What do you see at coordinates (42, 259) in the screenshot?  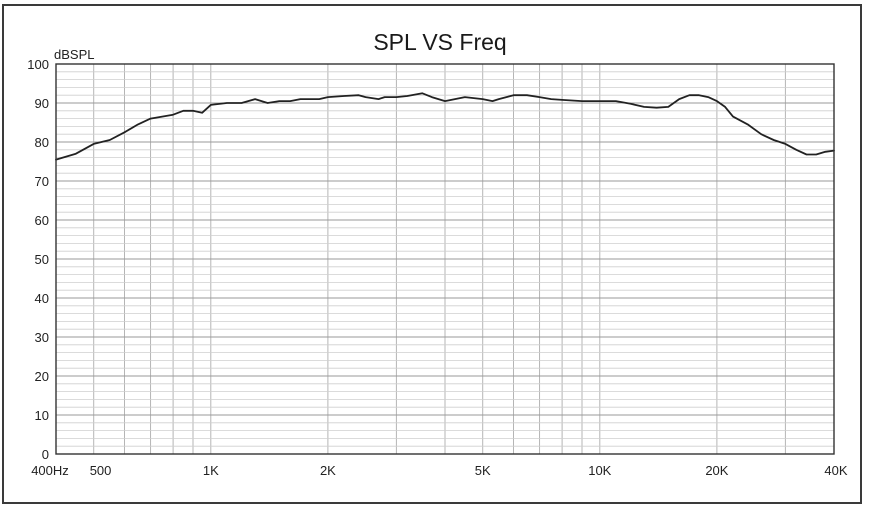 I see `y-tick-label: 50` at bounding box center [42, 259].